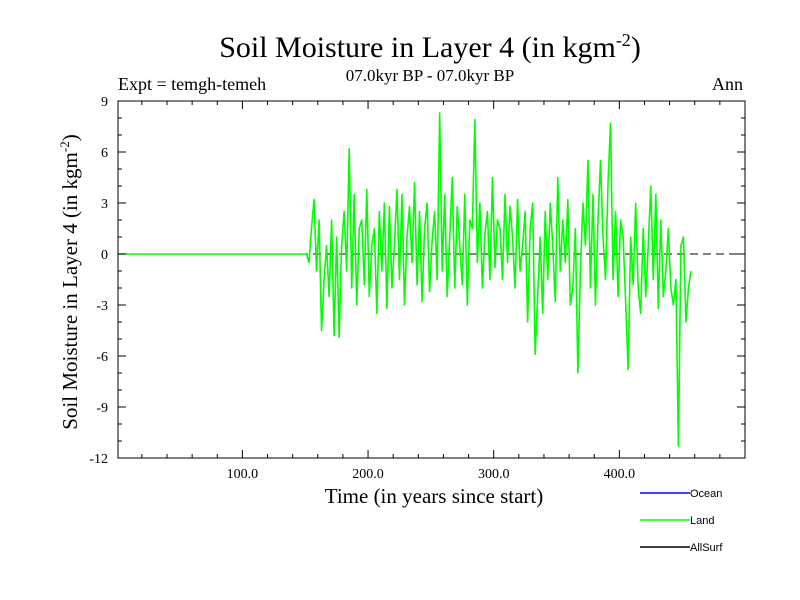  I want to click on y-tick-label: 0, so click(104, 255).